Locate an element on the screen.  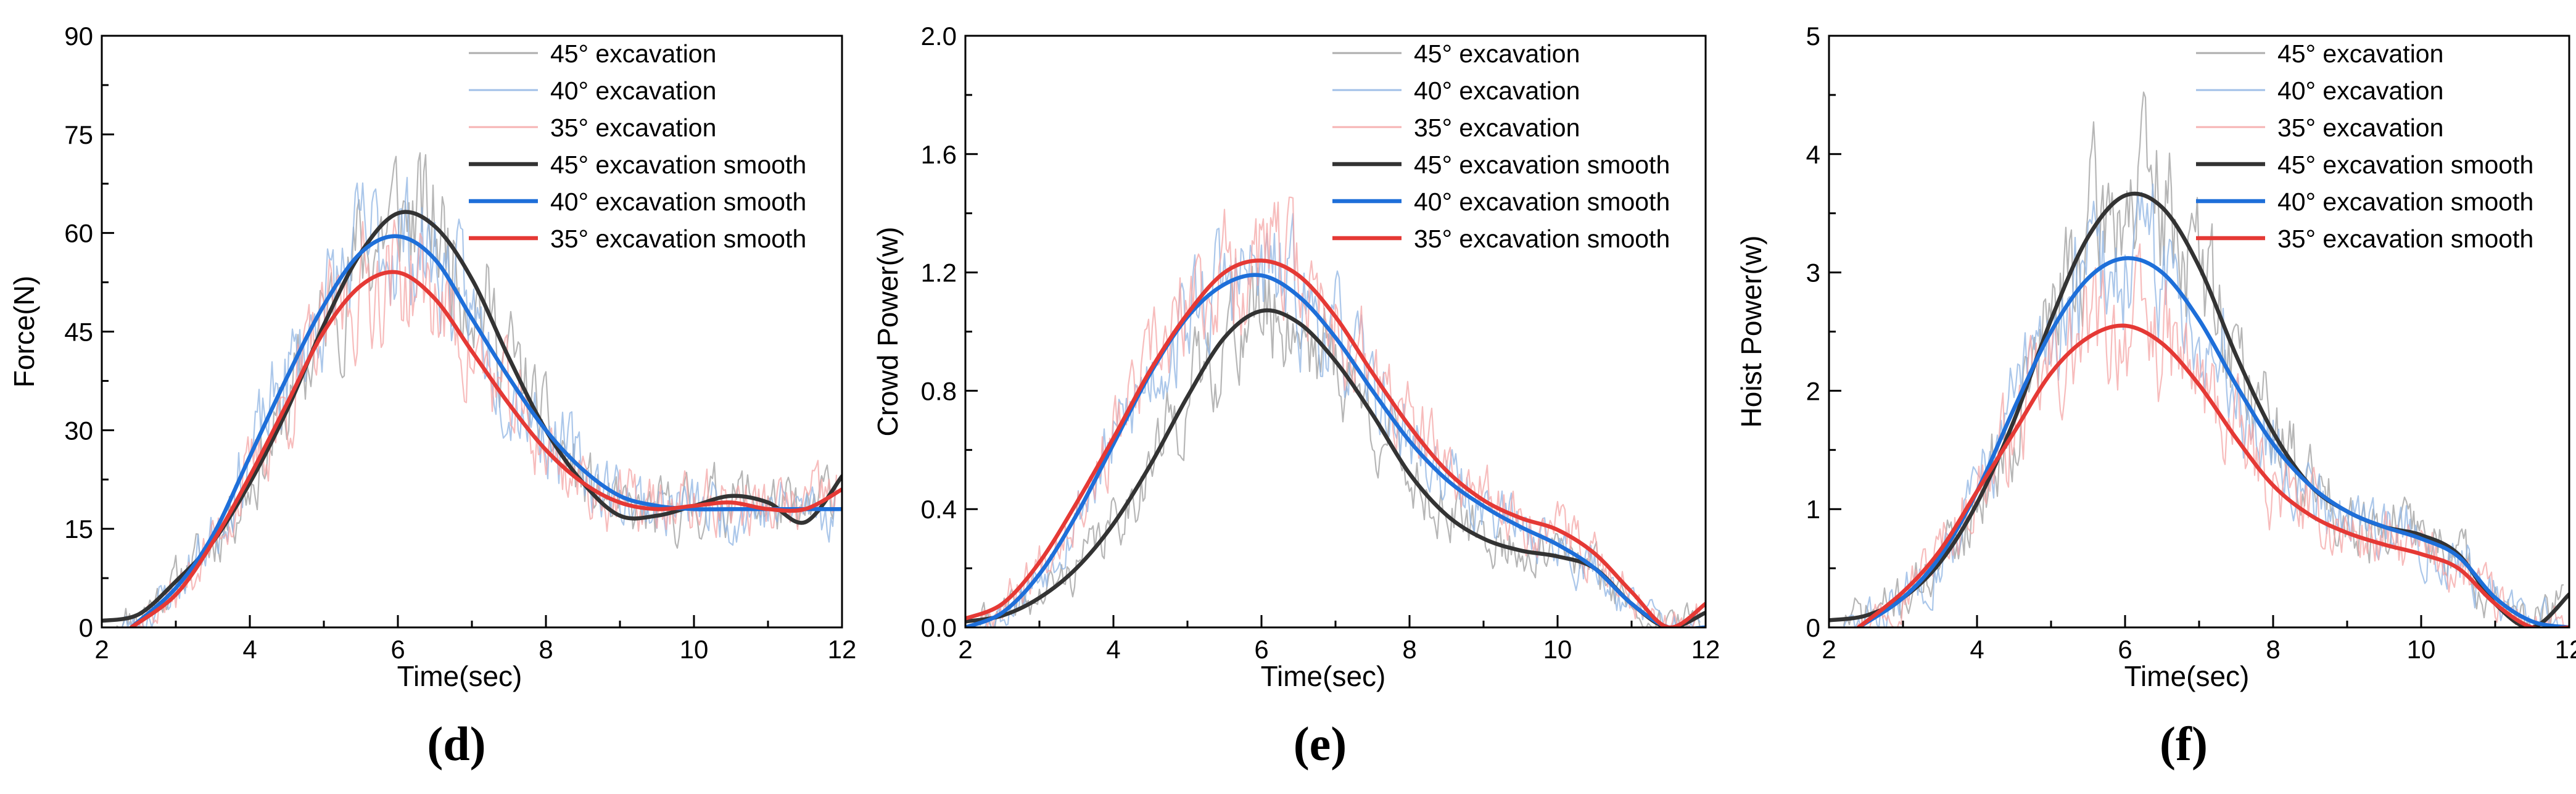
y-tick-label: 2 is located at coordinates (1813, 391).